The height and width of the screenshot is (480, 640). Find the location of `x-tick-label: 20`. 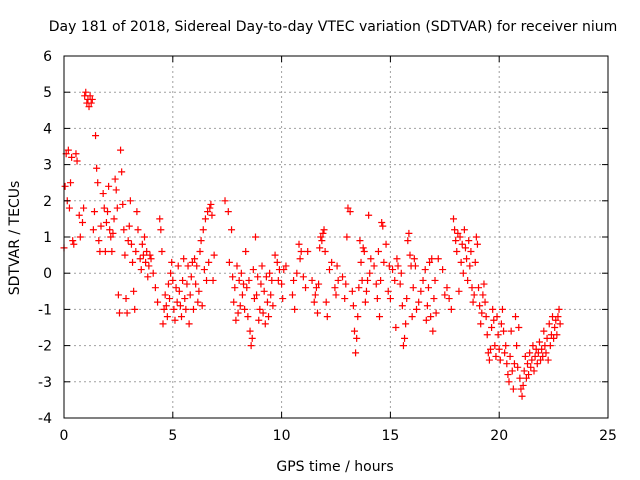

x-tick-label: 20 is located at coordinates (499, 436).